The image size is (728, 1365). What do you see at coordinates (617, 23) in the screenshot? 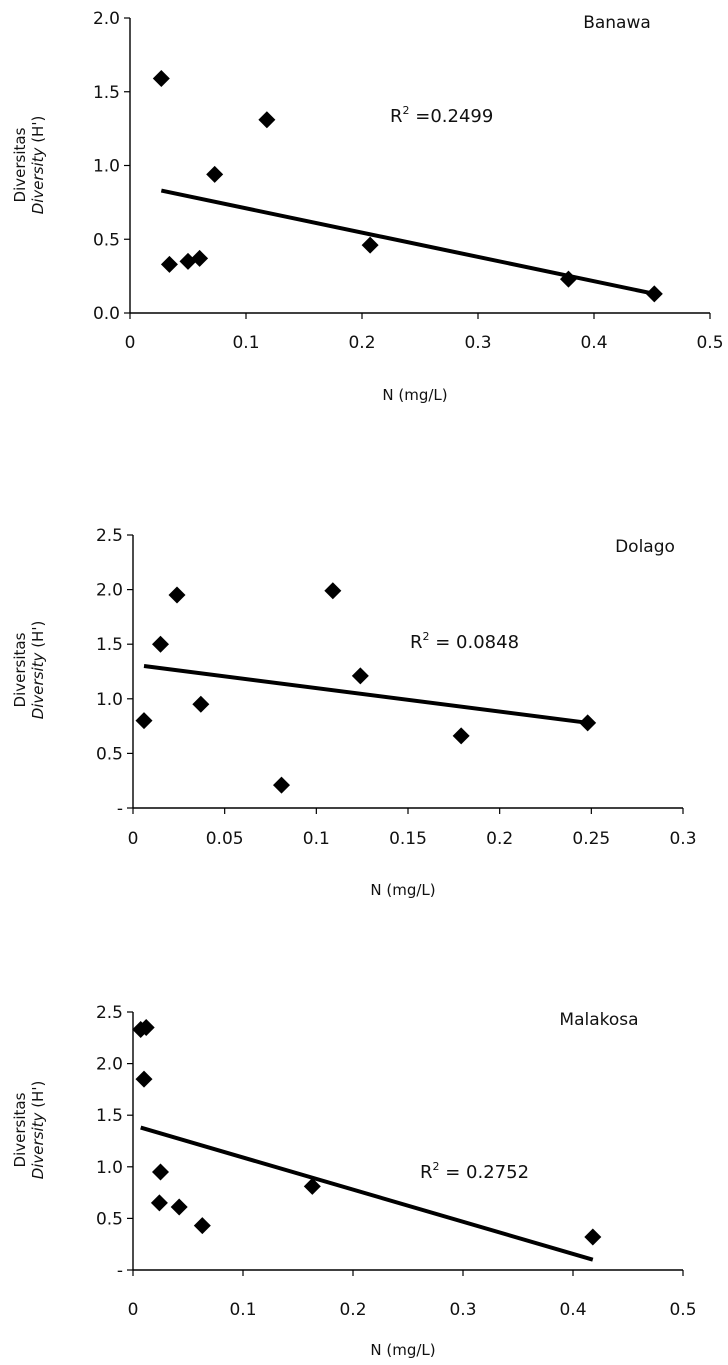
I see `chart-title: Banawa` at bounding box center [617, 23].